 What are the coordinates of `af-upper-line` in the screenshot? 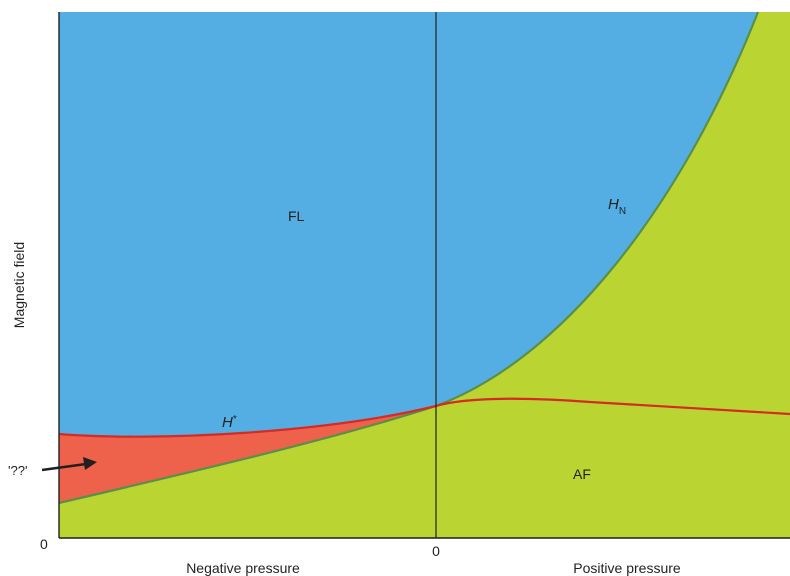 It's located at (612, 406).